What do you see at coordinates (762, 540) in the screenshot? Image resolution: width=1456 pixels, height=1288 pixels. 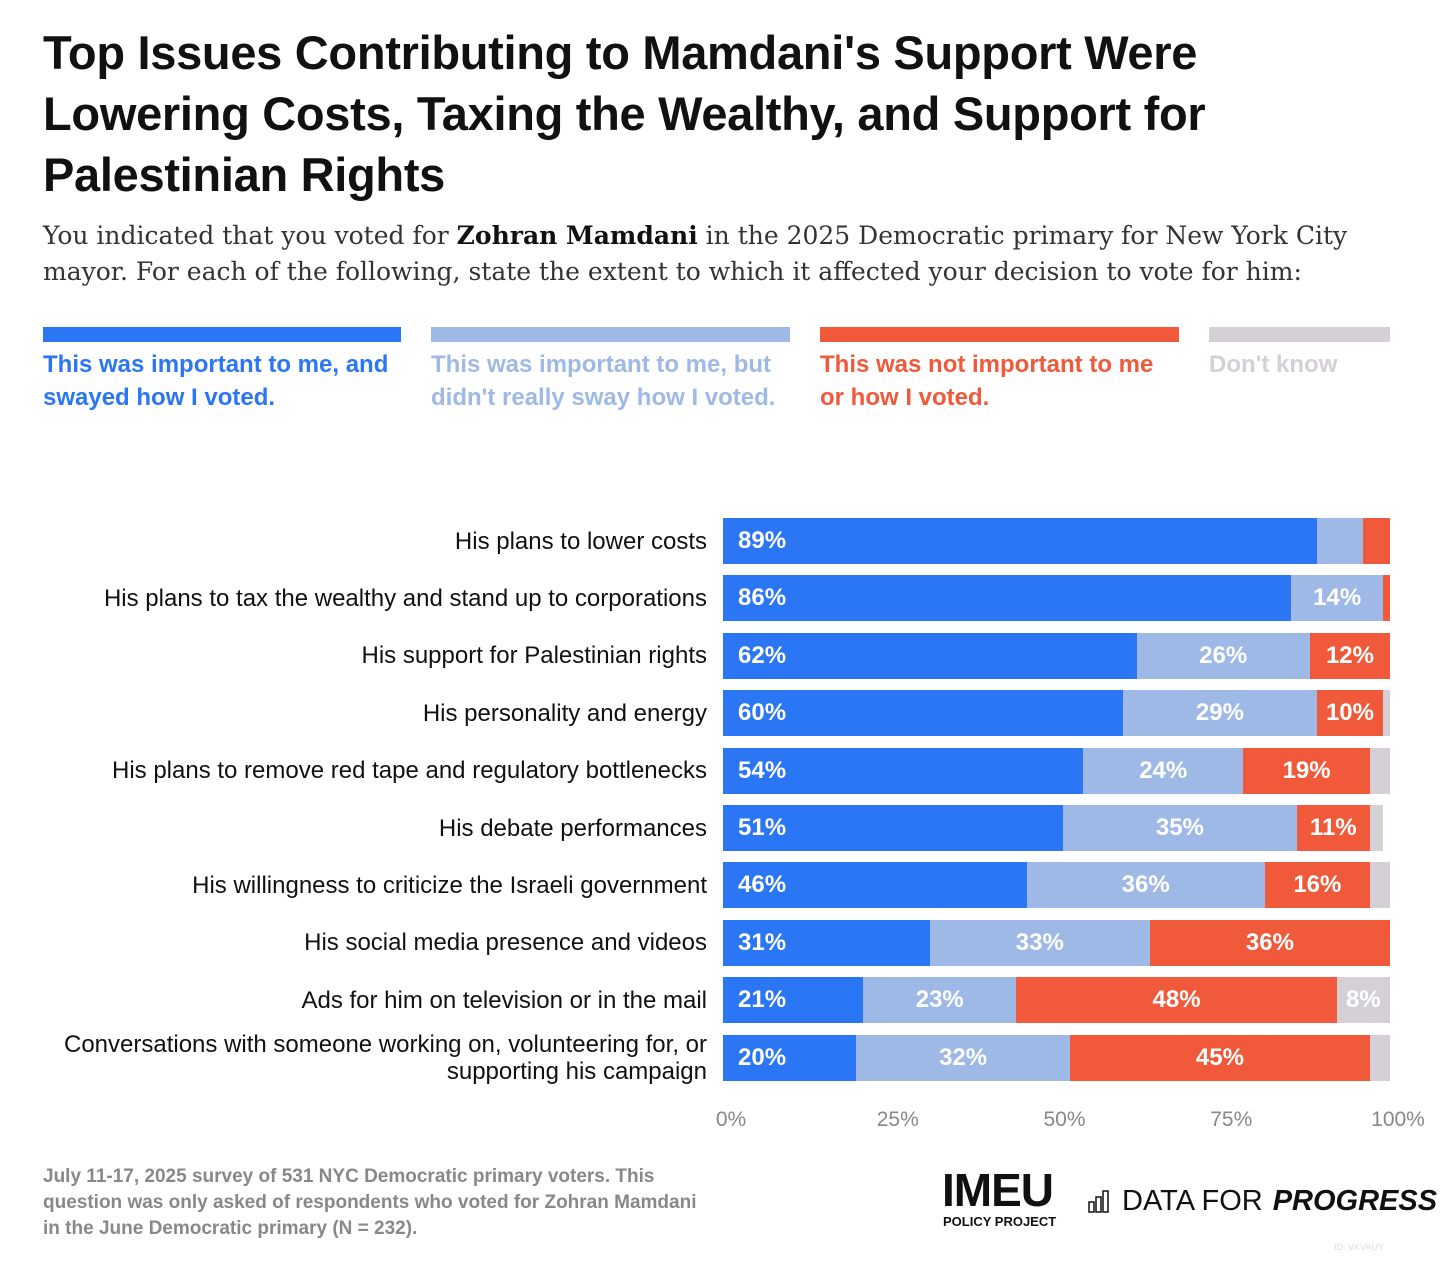 I see `data-label: 89%` at bounding box center [762, 540].